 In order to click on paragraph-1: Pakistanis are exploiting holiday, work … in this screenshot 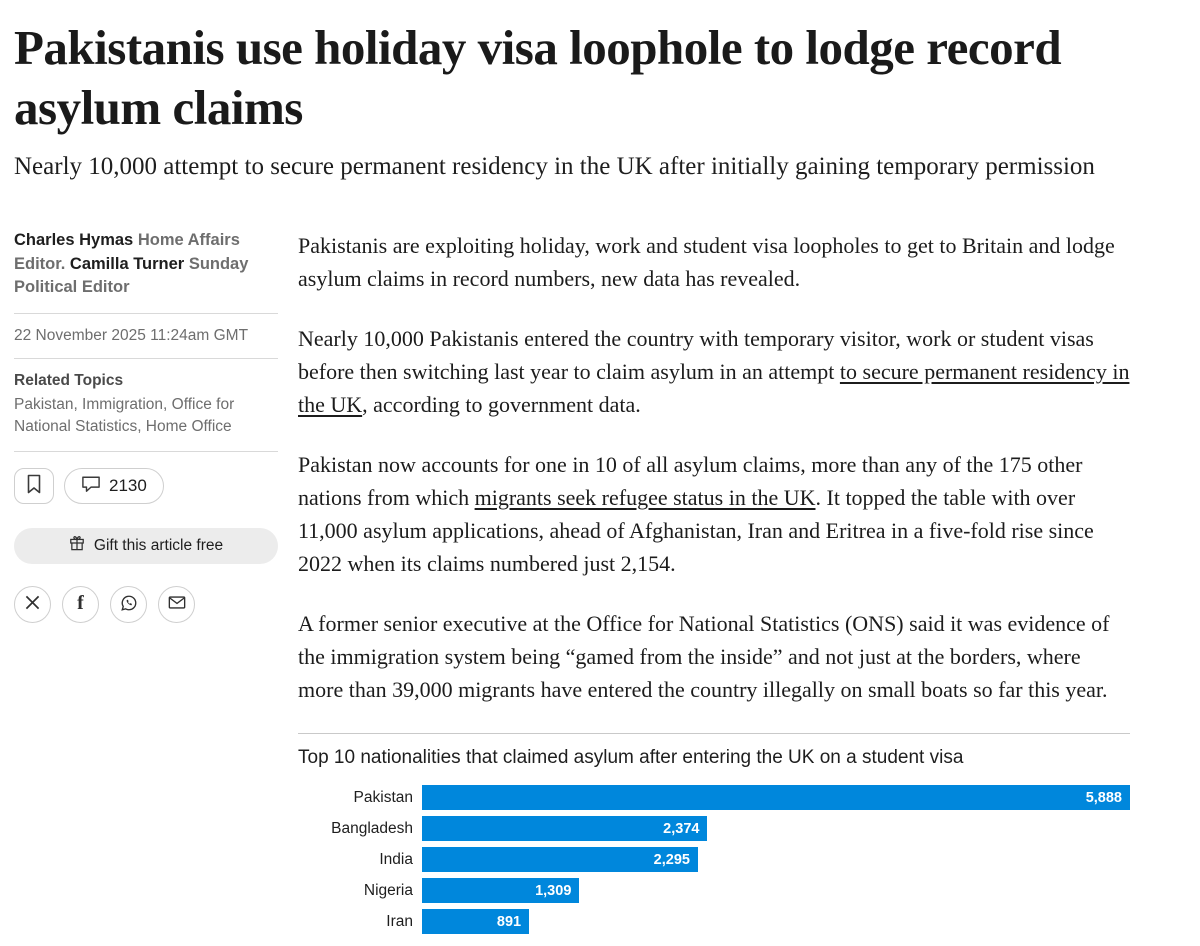, I will do `click(706, 262)`.